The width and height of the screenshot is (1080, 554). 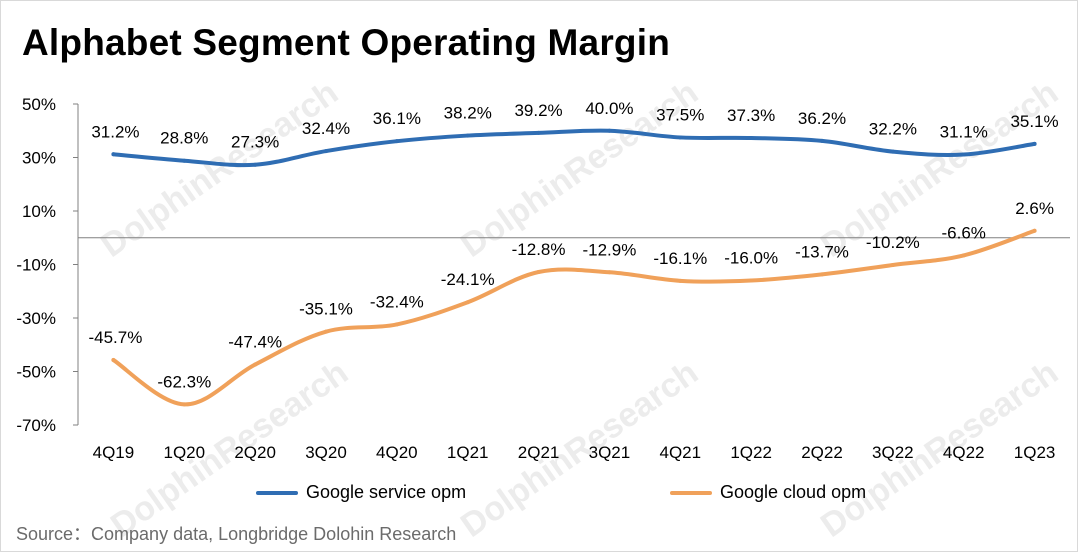 I want to click on data-label-service: 40.0%, so click(x=609, y=108).